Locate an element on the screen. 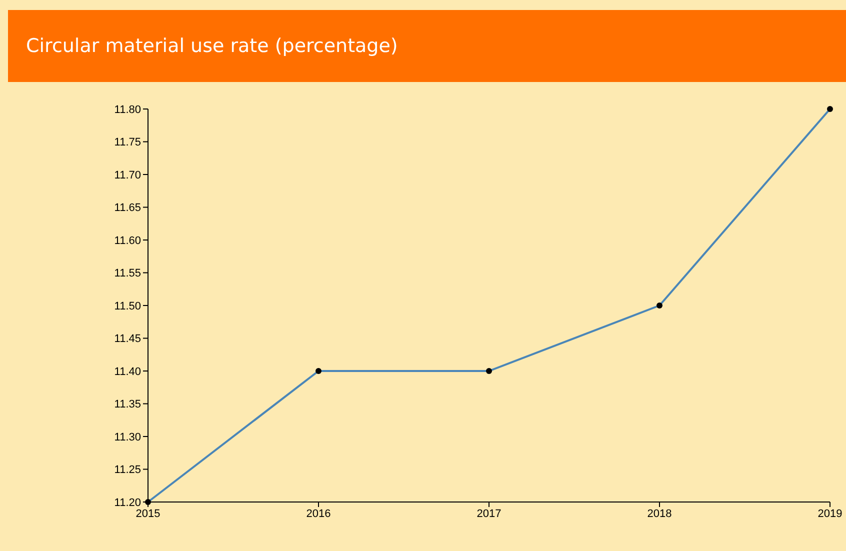 The width and height of the screenshot is (846, 551). y-tick-label: 11.65 is located at coordinates (127, 208).